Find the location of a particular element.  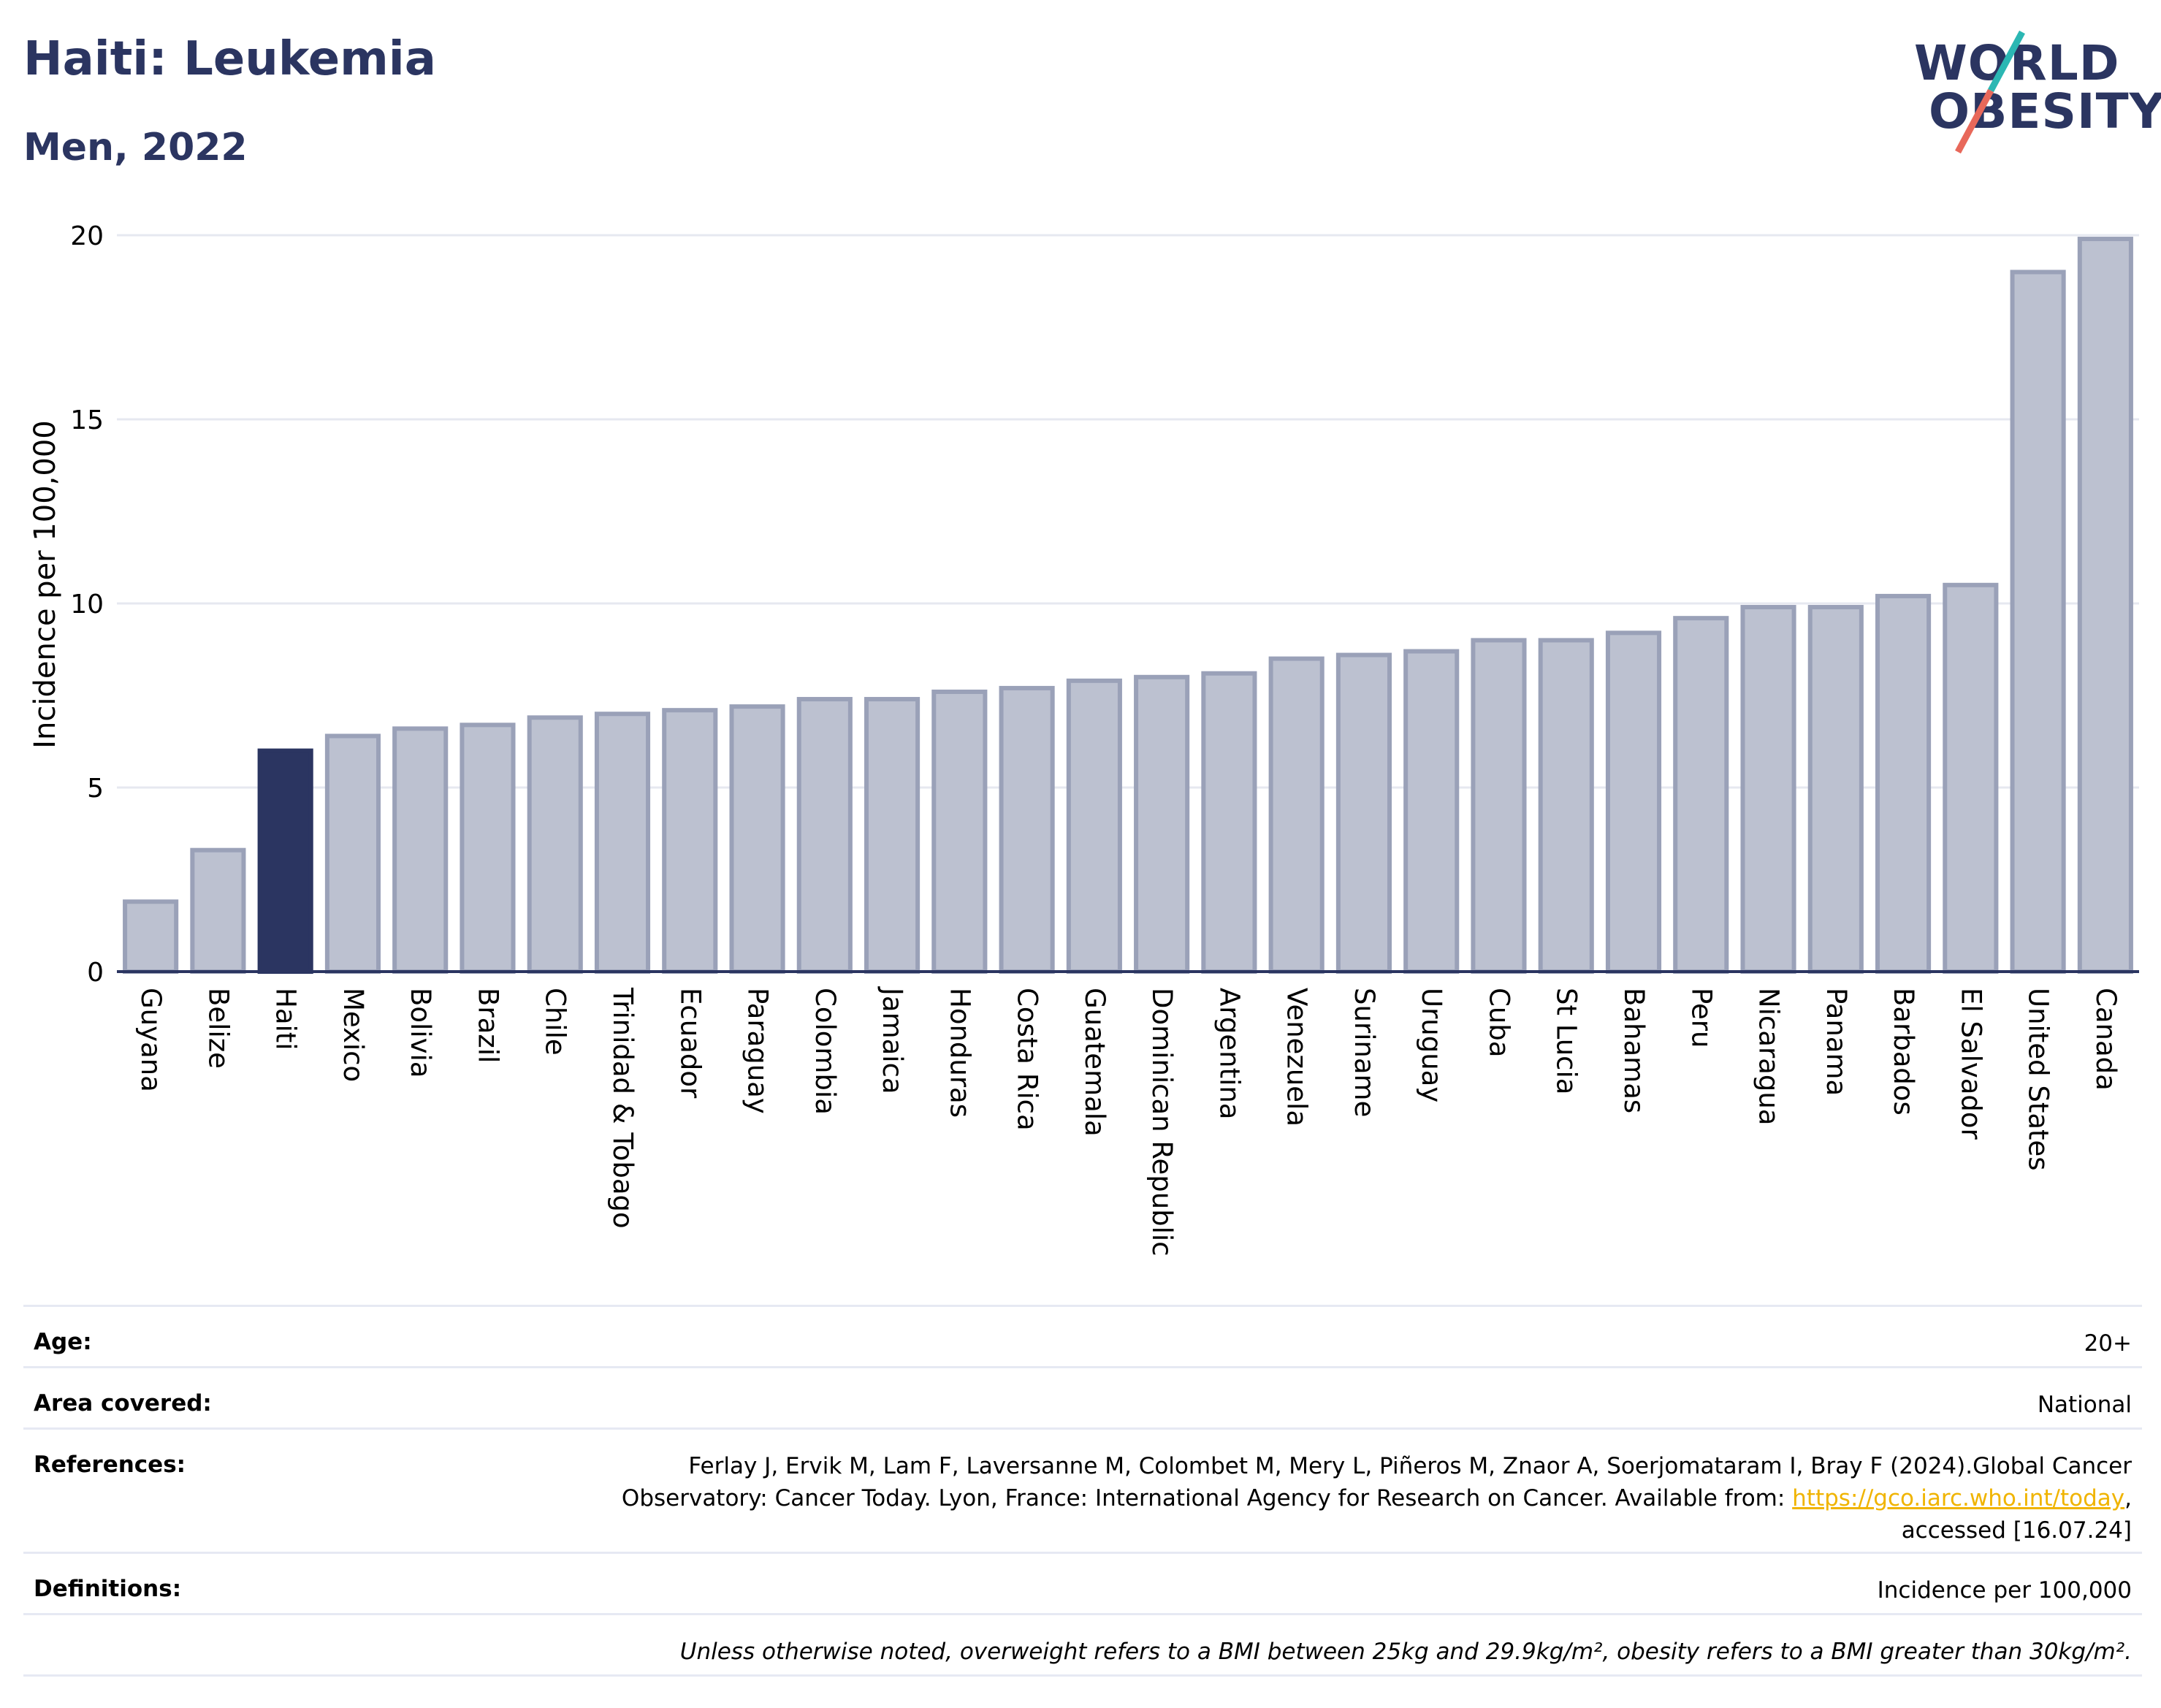

x-tick-label: Honduras is located at coordinates (960, 1053).